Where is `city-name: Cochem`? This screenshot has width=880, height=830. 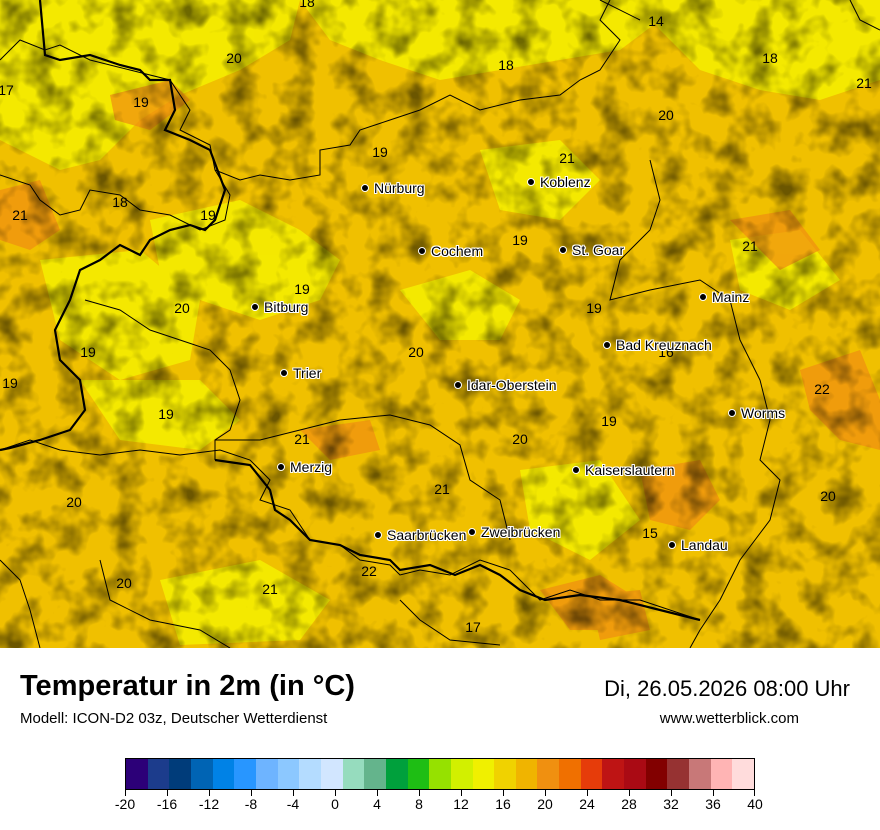
city-name: Cochem is located at coordinates (457, 251).